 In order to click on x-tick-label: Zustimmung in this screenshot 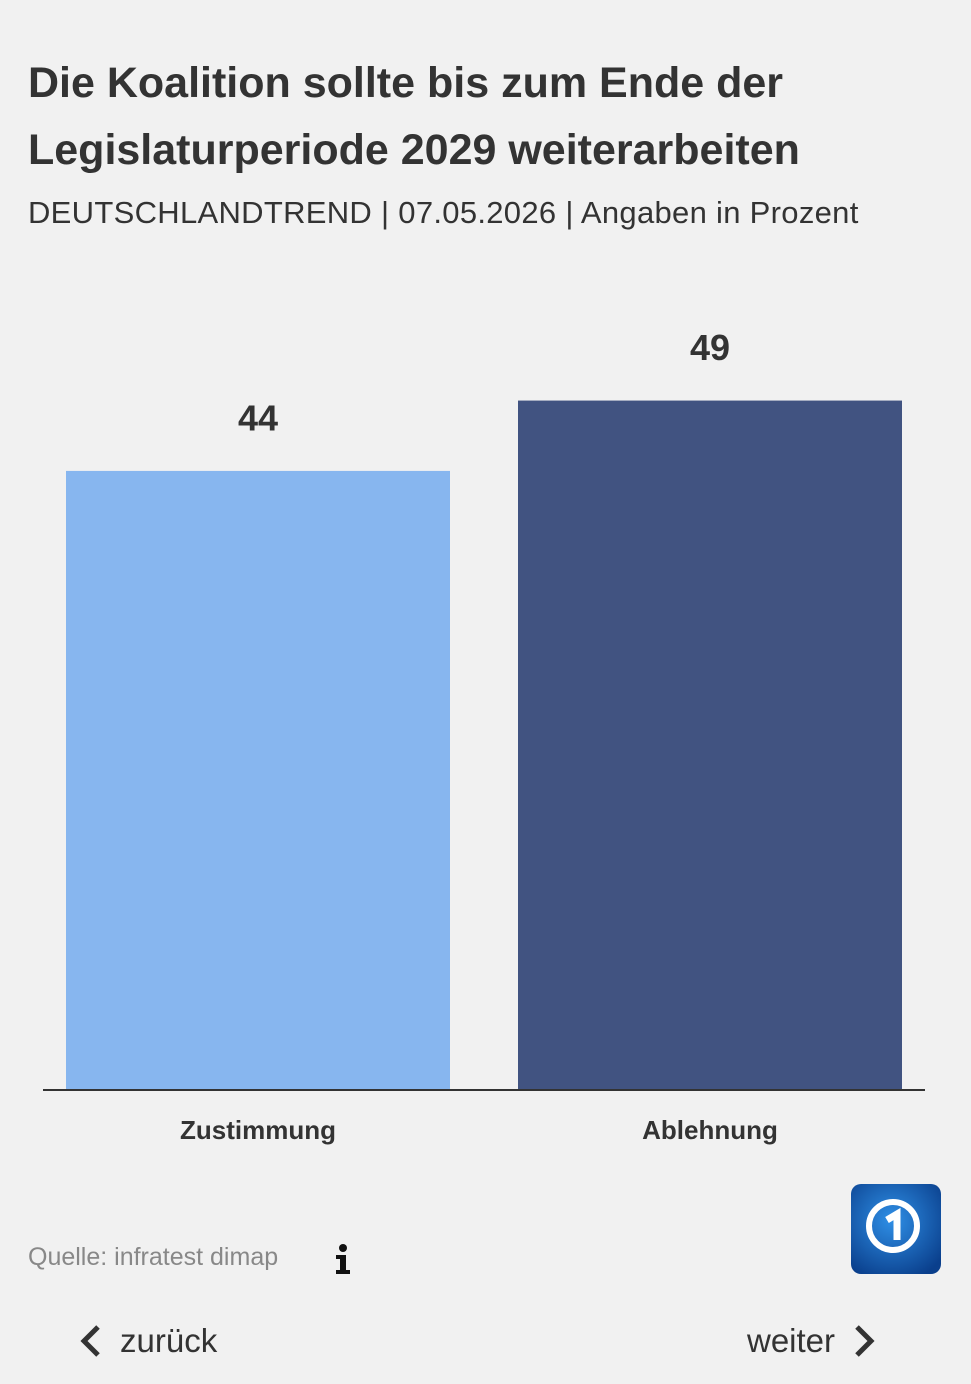, I will do `click(258, 1130)`.